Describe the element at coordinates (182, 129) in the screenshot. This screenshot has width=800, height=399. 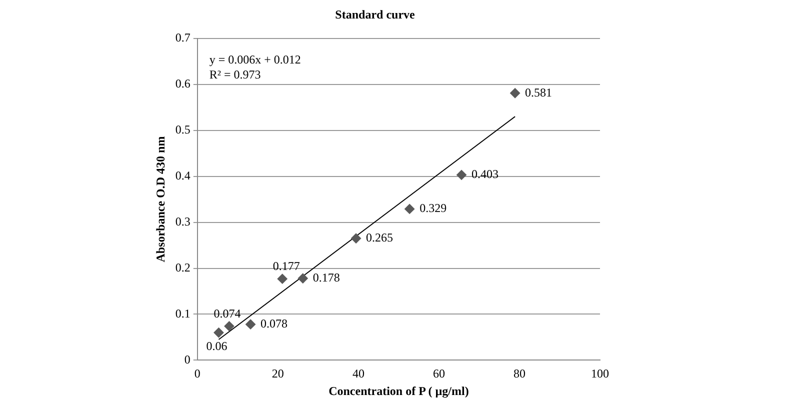
I see `y-tick-label: 0.5` at that location.